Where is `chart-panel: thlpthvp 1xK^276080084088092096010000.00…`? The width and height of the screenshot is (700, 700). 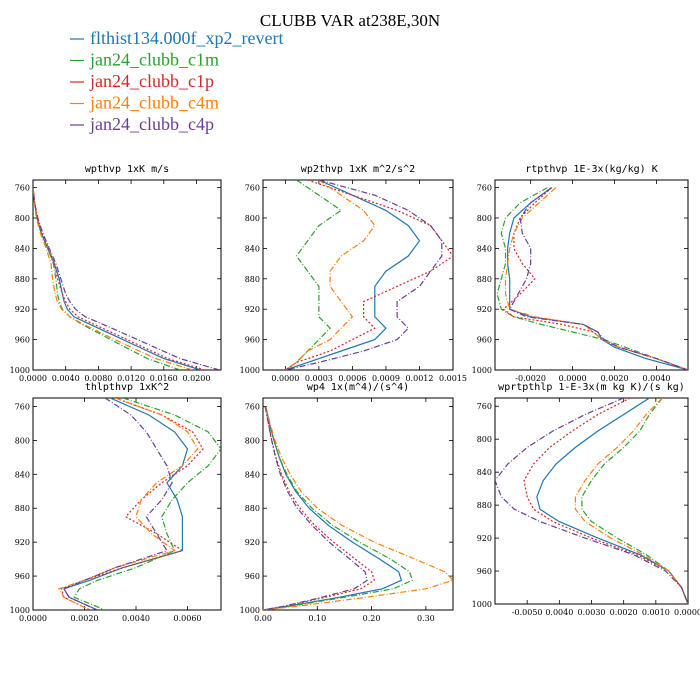
chart-panel: thlpthvp 1xK^276080084088092096010000.00… is located at coordinates (116, 502).